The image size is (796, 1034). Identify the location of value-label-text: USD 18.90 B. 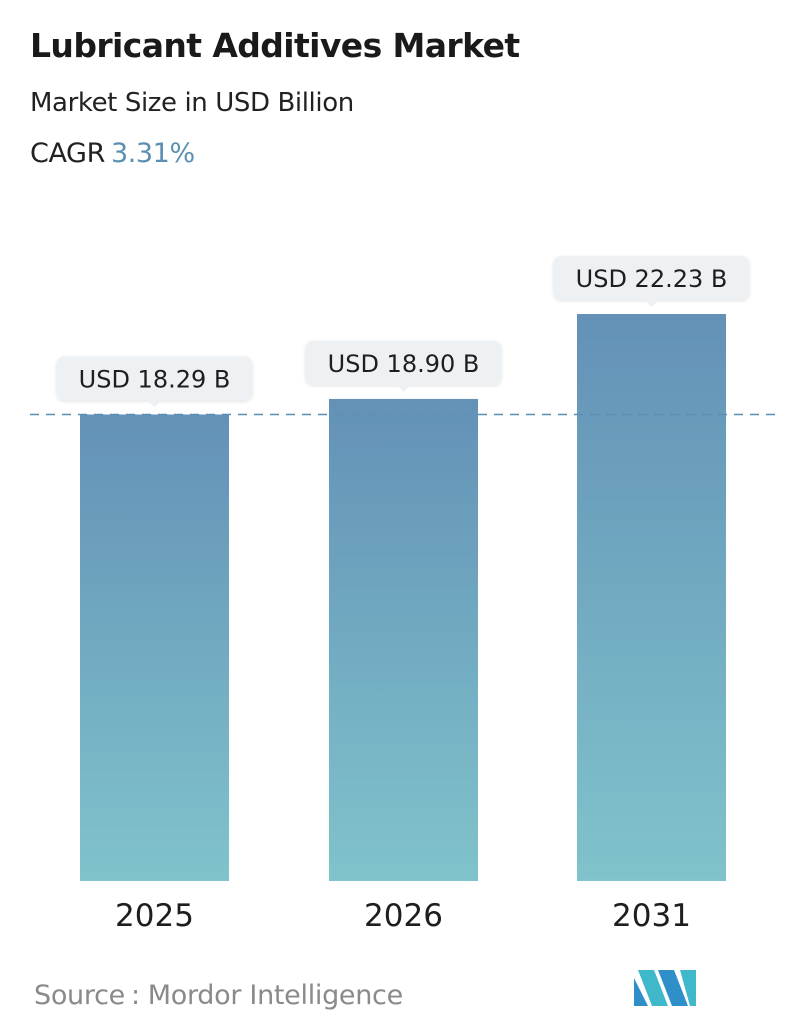
(404, 364).